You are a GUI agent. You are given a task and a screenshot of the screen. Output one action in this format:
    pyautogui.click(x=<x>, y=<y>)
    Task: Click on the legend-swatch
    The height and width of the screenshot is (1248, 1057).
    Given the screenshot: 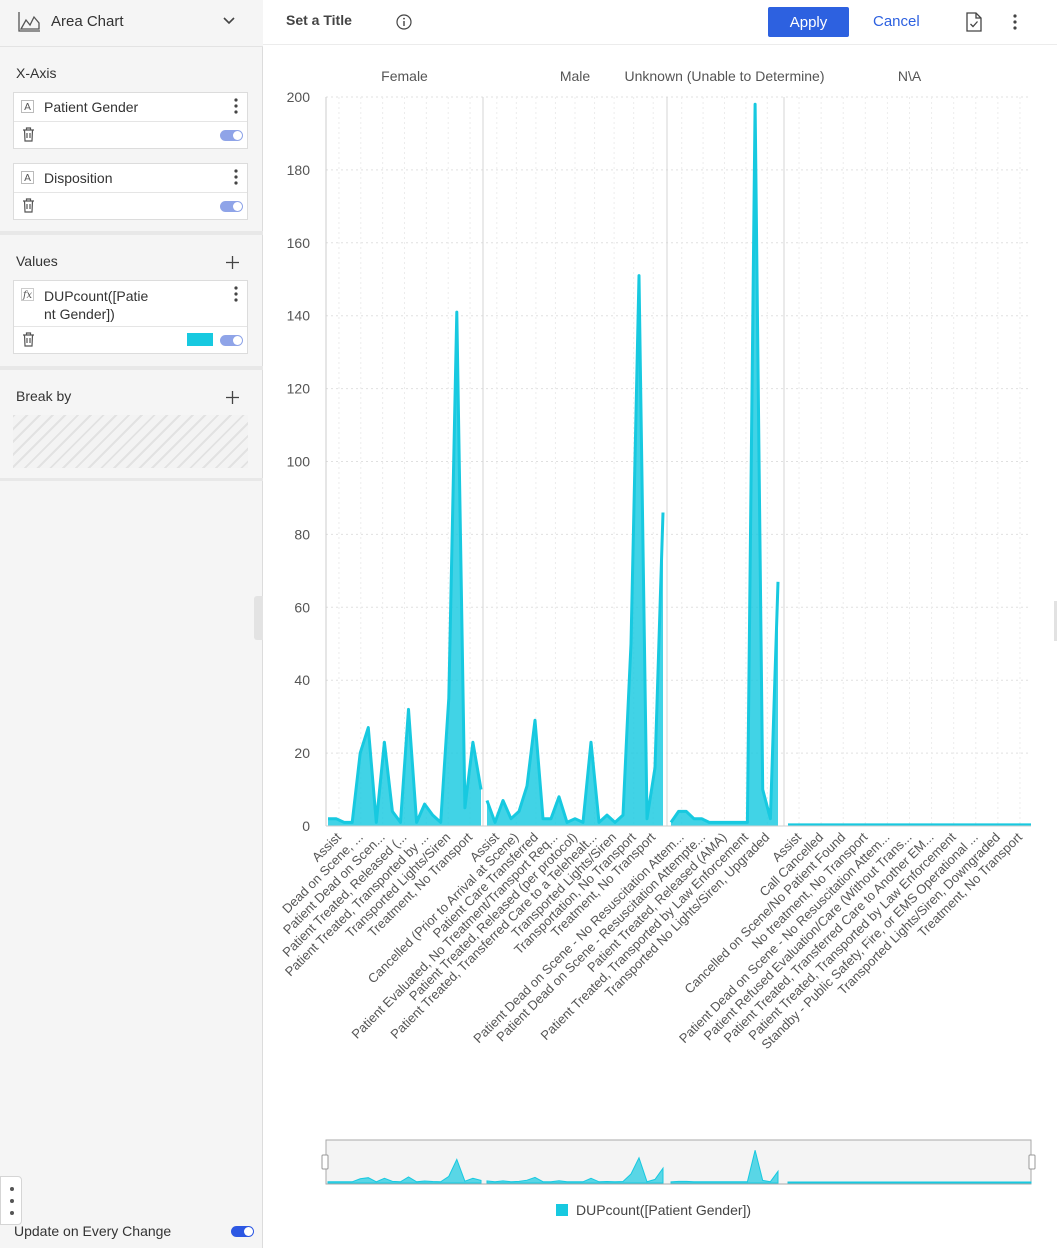 What is the action you would take?
    pyautogui.click(x=562, y=1210)
    